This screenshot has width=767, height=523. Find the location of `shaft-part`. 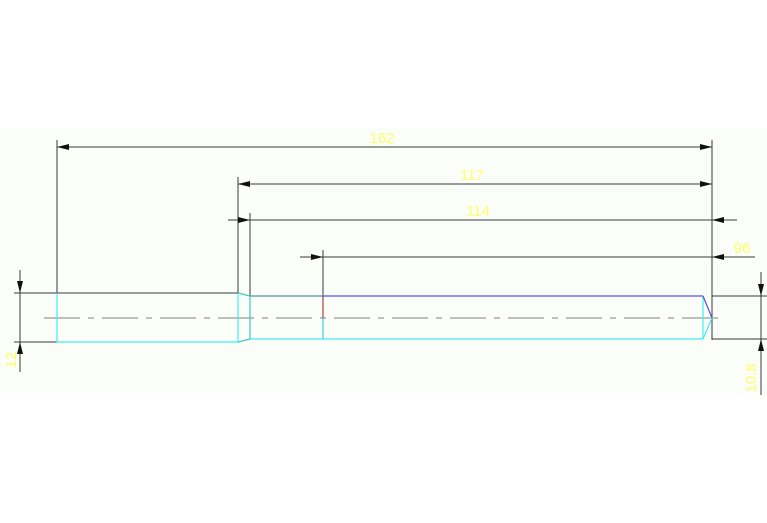

shaft-part is located at coordinates (384, 317).